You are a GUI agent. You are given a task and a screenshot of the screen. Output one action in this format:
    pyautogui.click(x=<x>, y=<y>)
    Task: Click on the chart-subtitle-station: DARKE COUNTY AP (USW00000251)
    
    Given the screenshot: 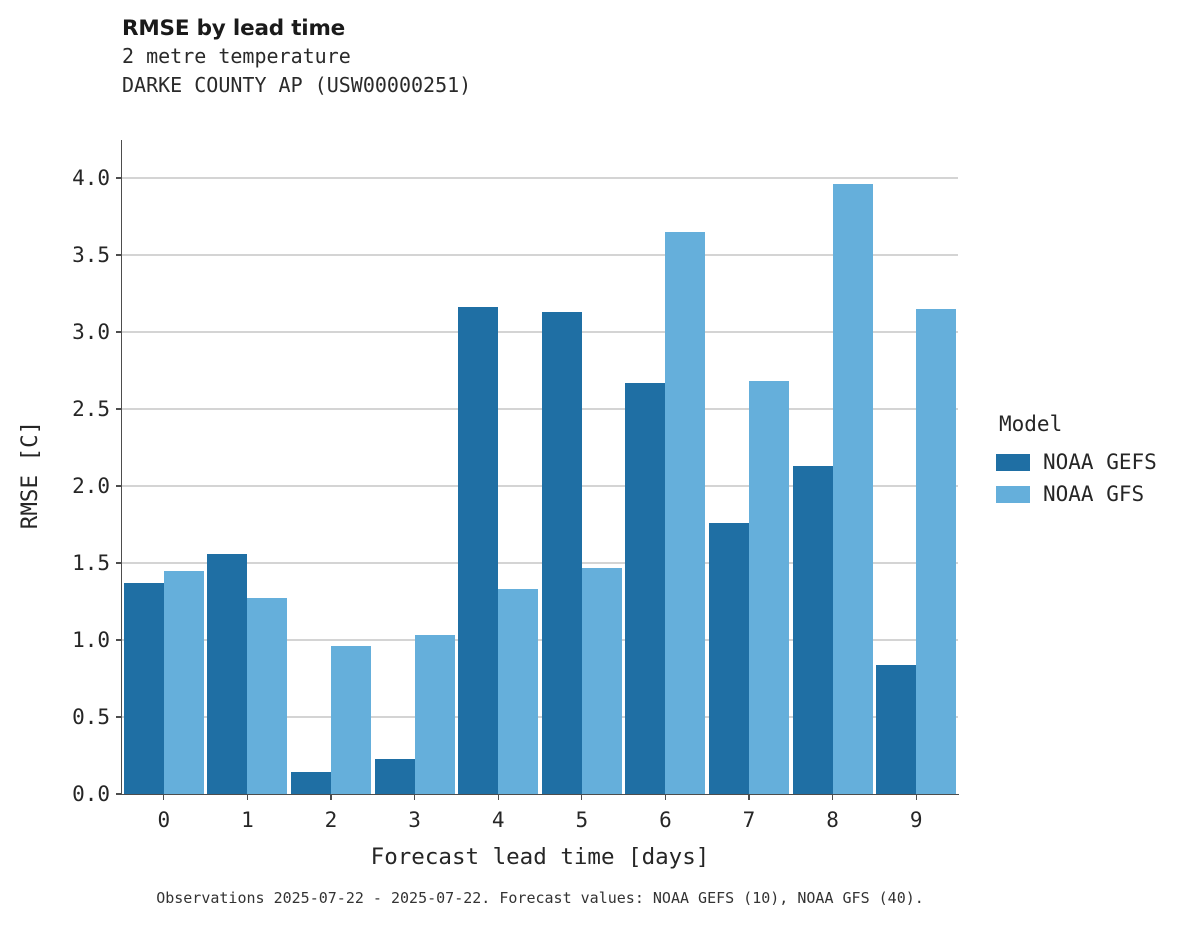 What is the action you would take?
    pyautogui.click(x=297, y=85)
    